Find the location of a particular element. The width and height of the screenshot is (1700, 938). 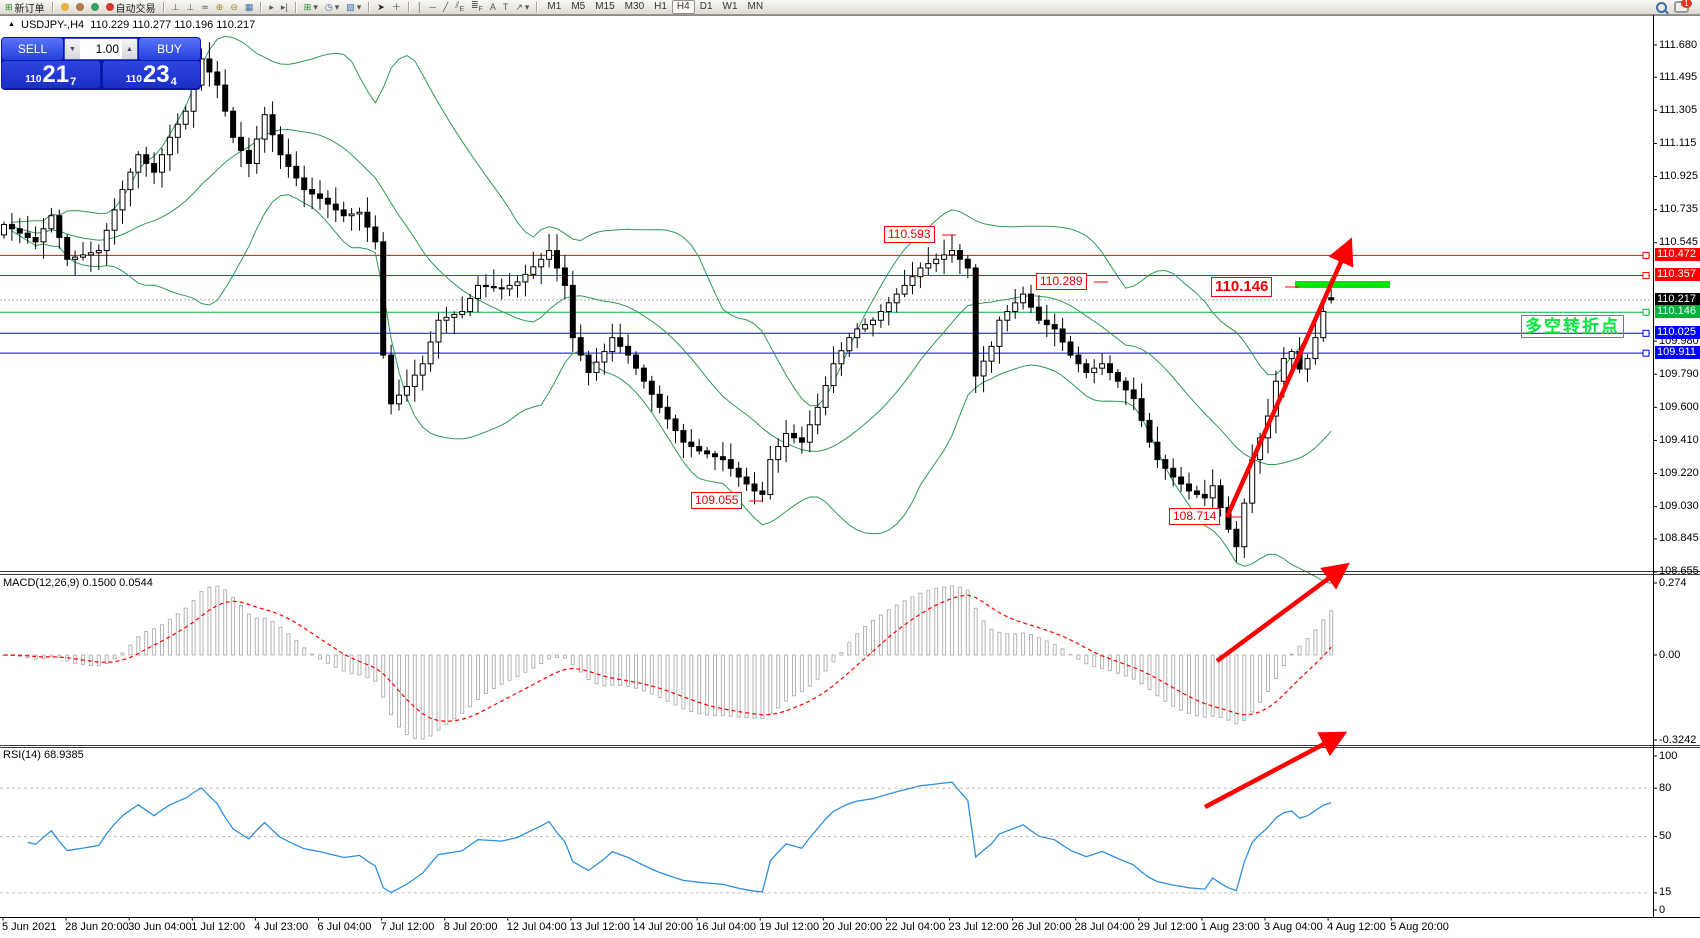

crosshair-tool: ＋ is located at coordinates (396, 7).